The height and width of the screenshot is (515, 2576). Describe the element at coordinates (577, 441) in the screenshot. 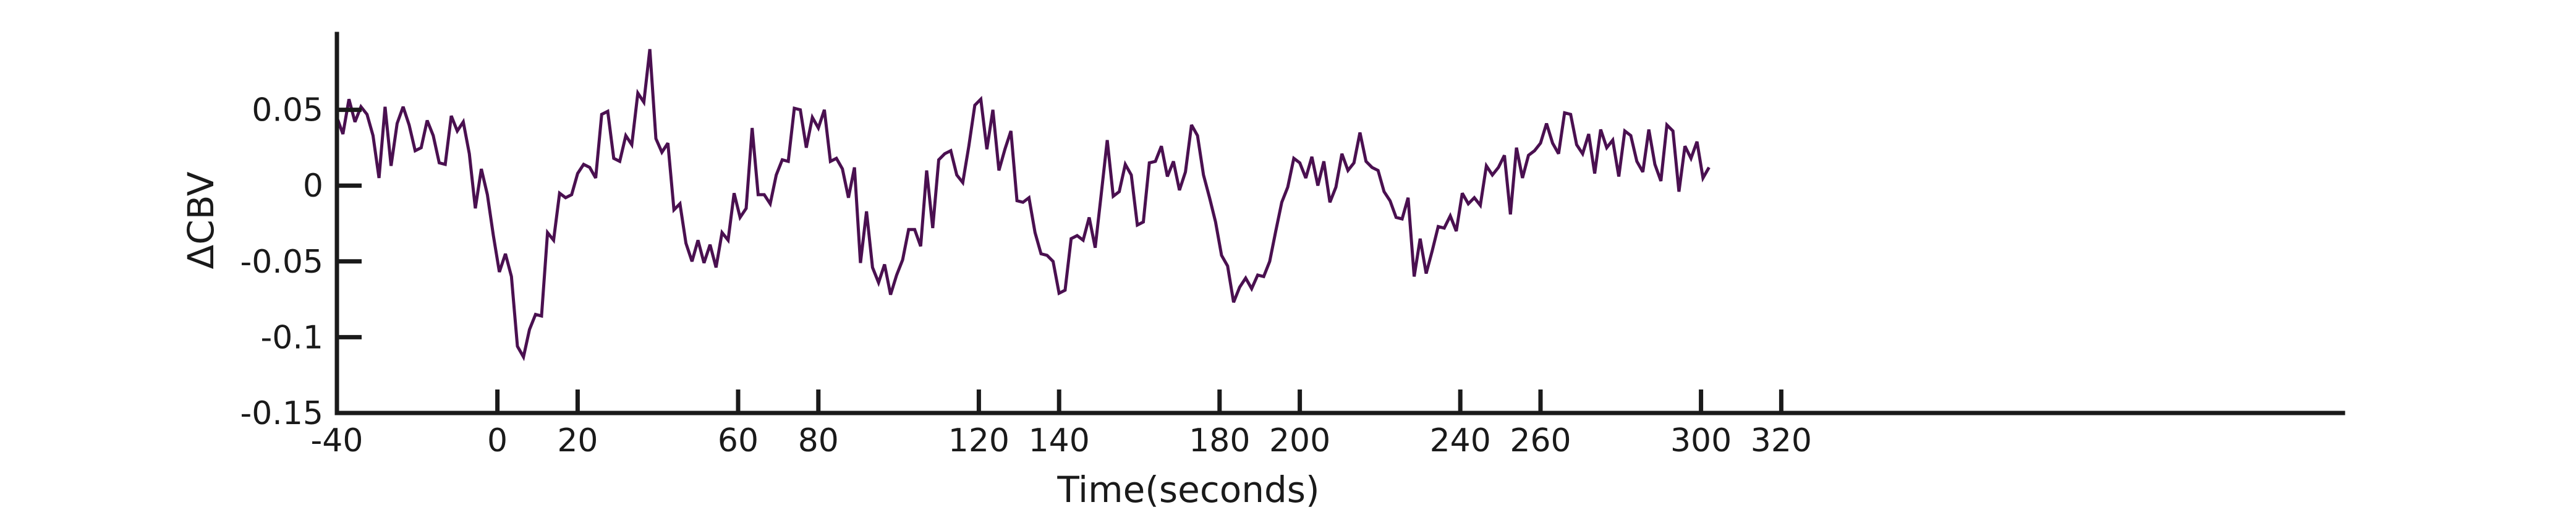

I see `x-tick-label: 20` at that location.